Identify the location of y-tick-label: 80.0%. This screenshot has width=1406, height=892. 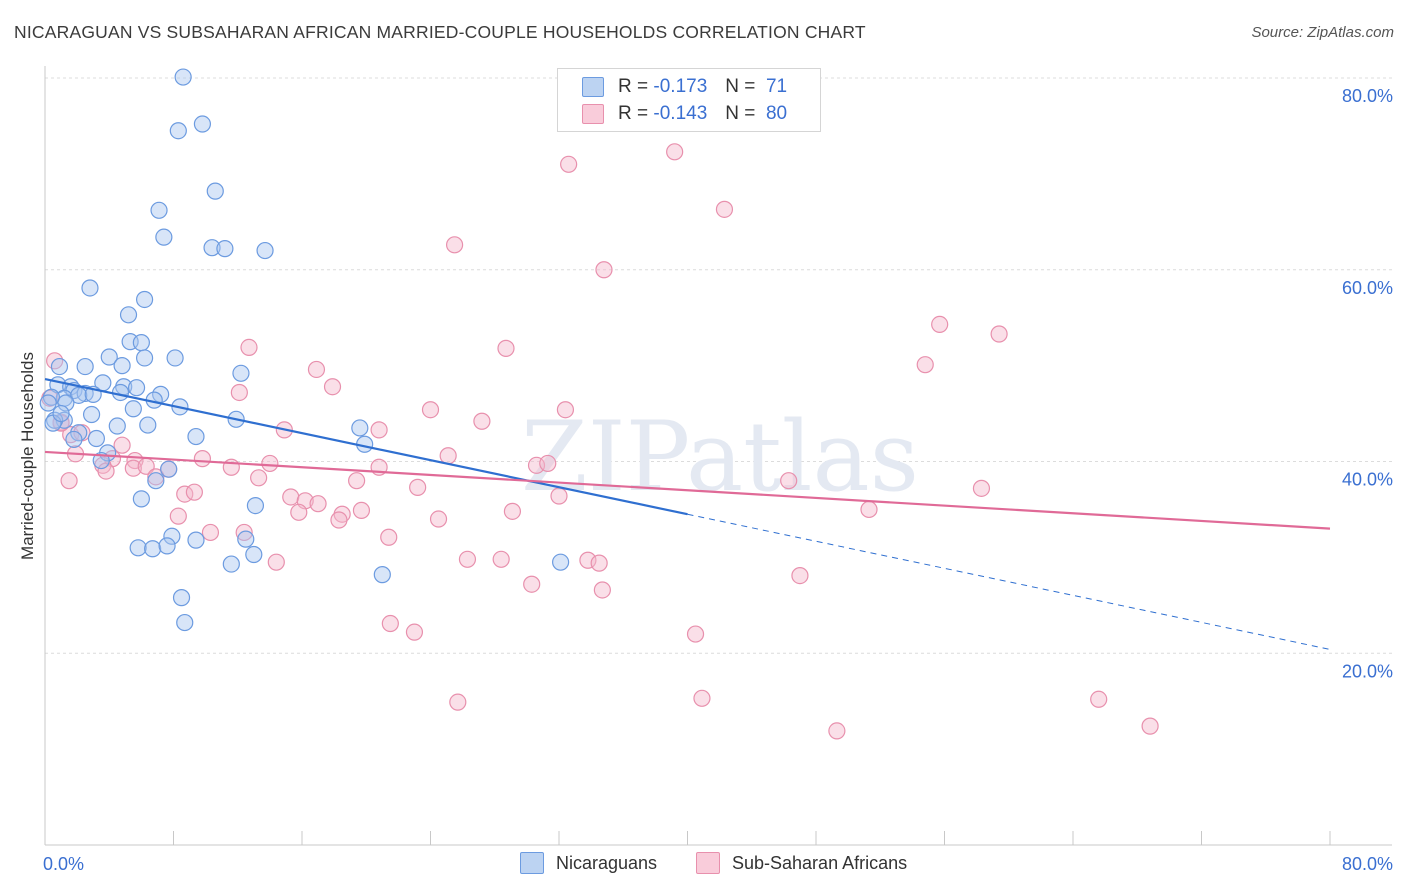
(1367, 96).